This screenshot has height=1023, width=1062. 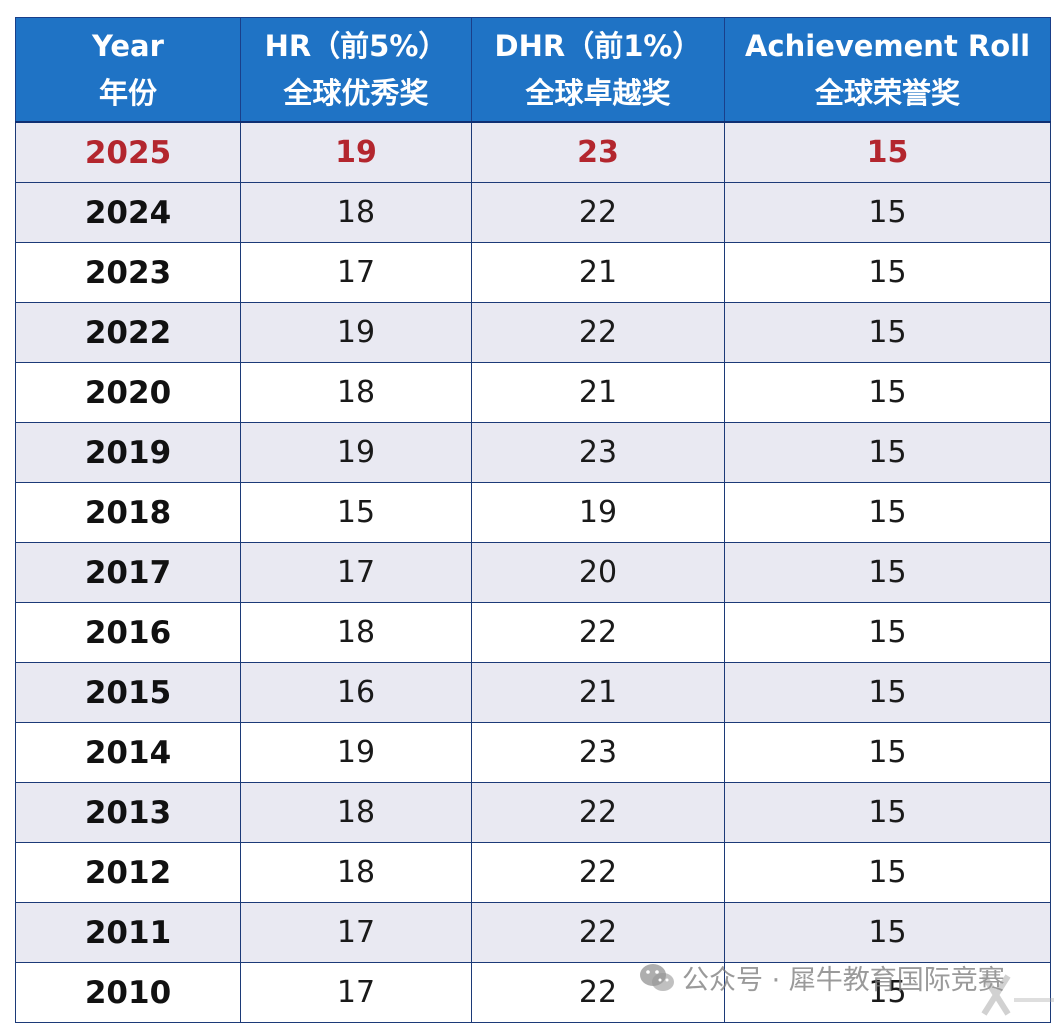 What do you see at coordinates (356, 512) in the screenshot?
I see `cell-hr: 15` at bounding box center [356, 512].